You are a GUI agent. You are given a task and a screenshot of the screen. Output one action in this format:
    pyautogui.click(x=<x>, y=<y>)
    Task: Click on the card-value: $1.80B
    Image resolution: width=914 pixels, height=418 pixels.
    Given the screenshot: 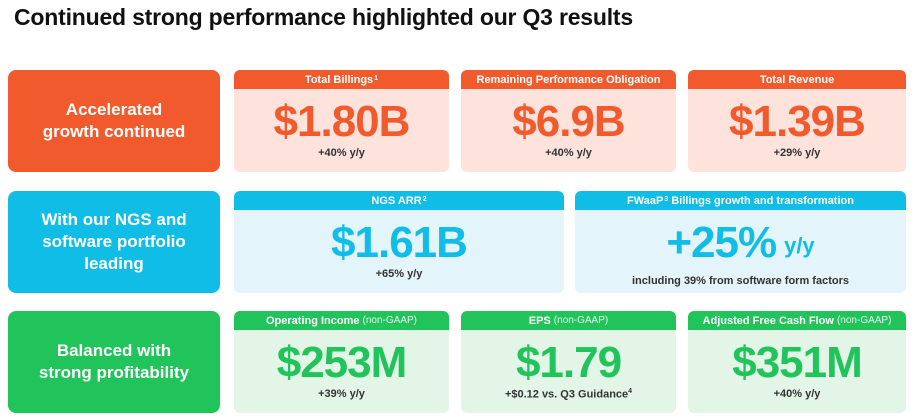 What is the action you would take?
    pyautogui.click(x=342, y=121)
    